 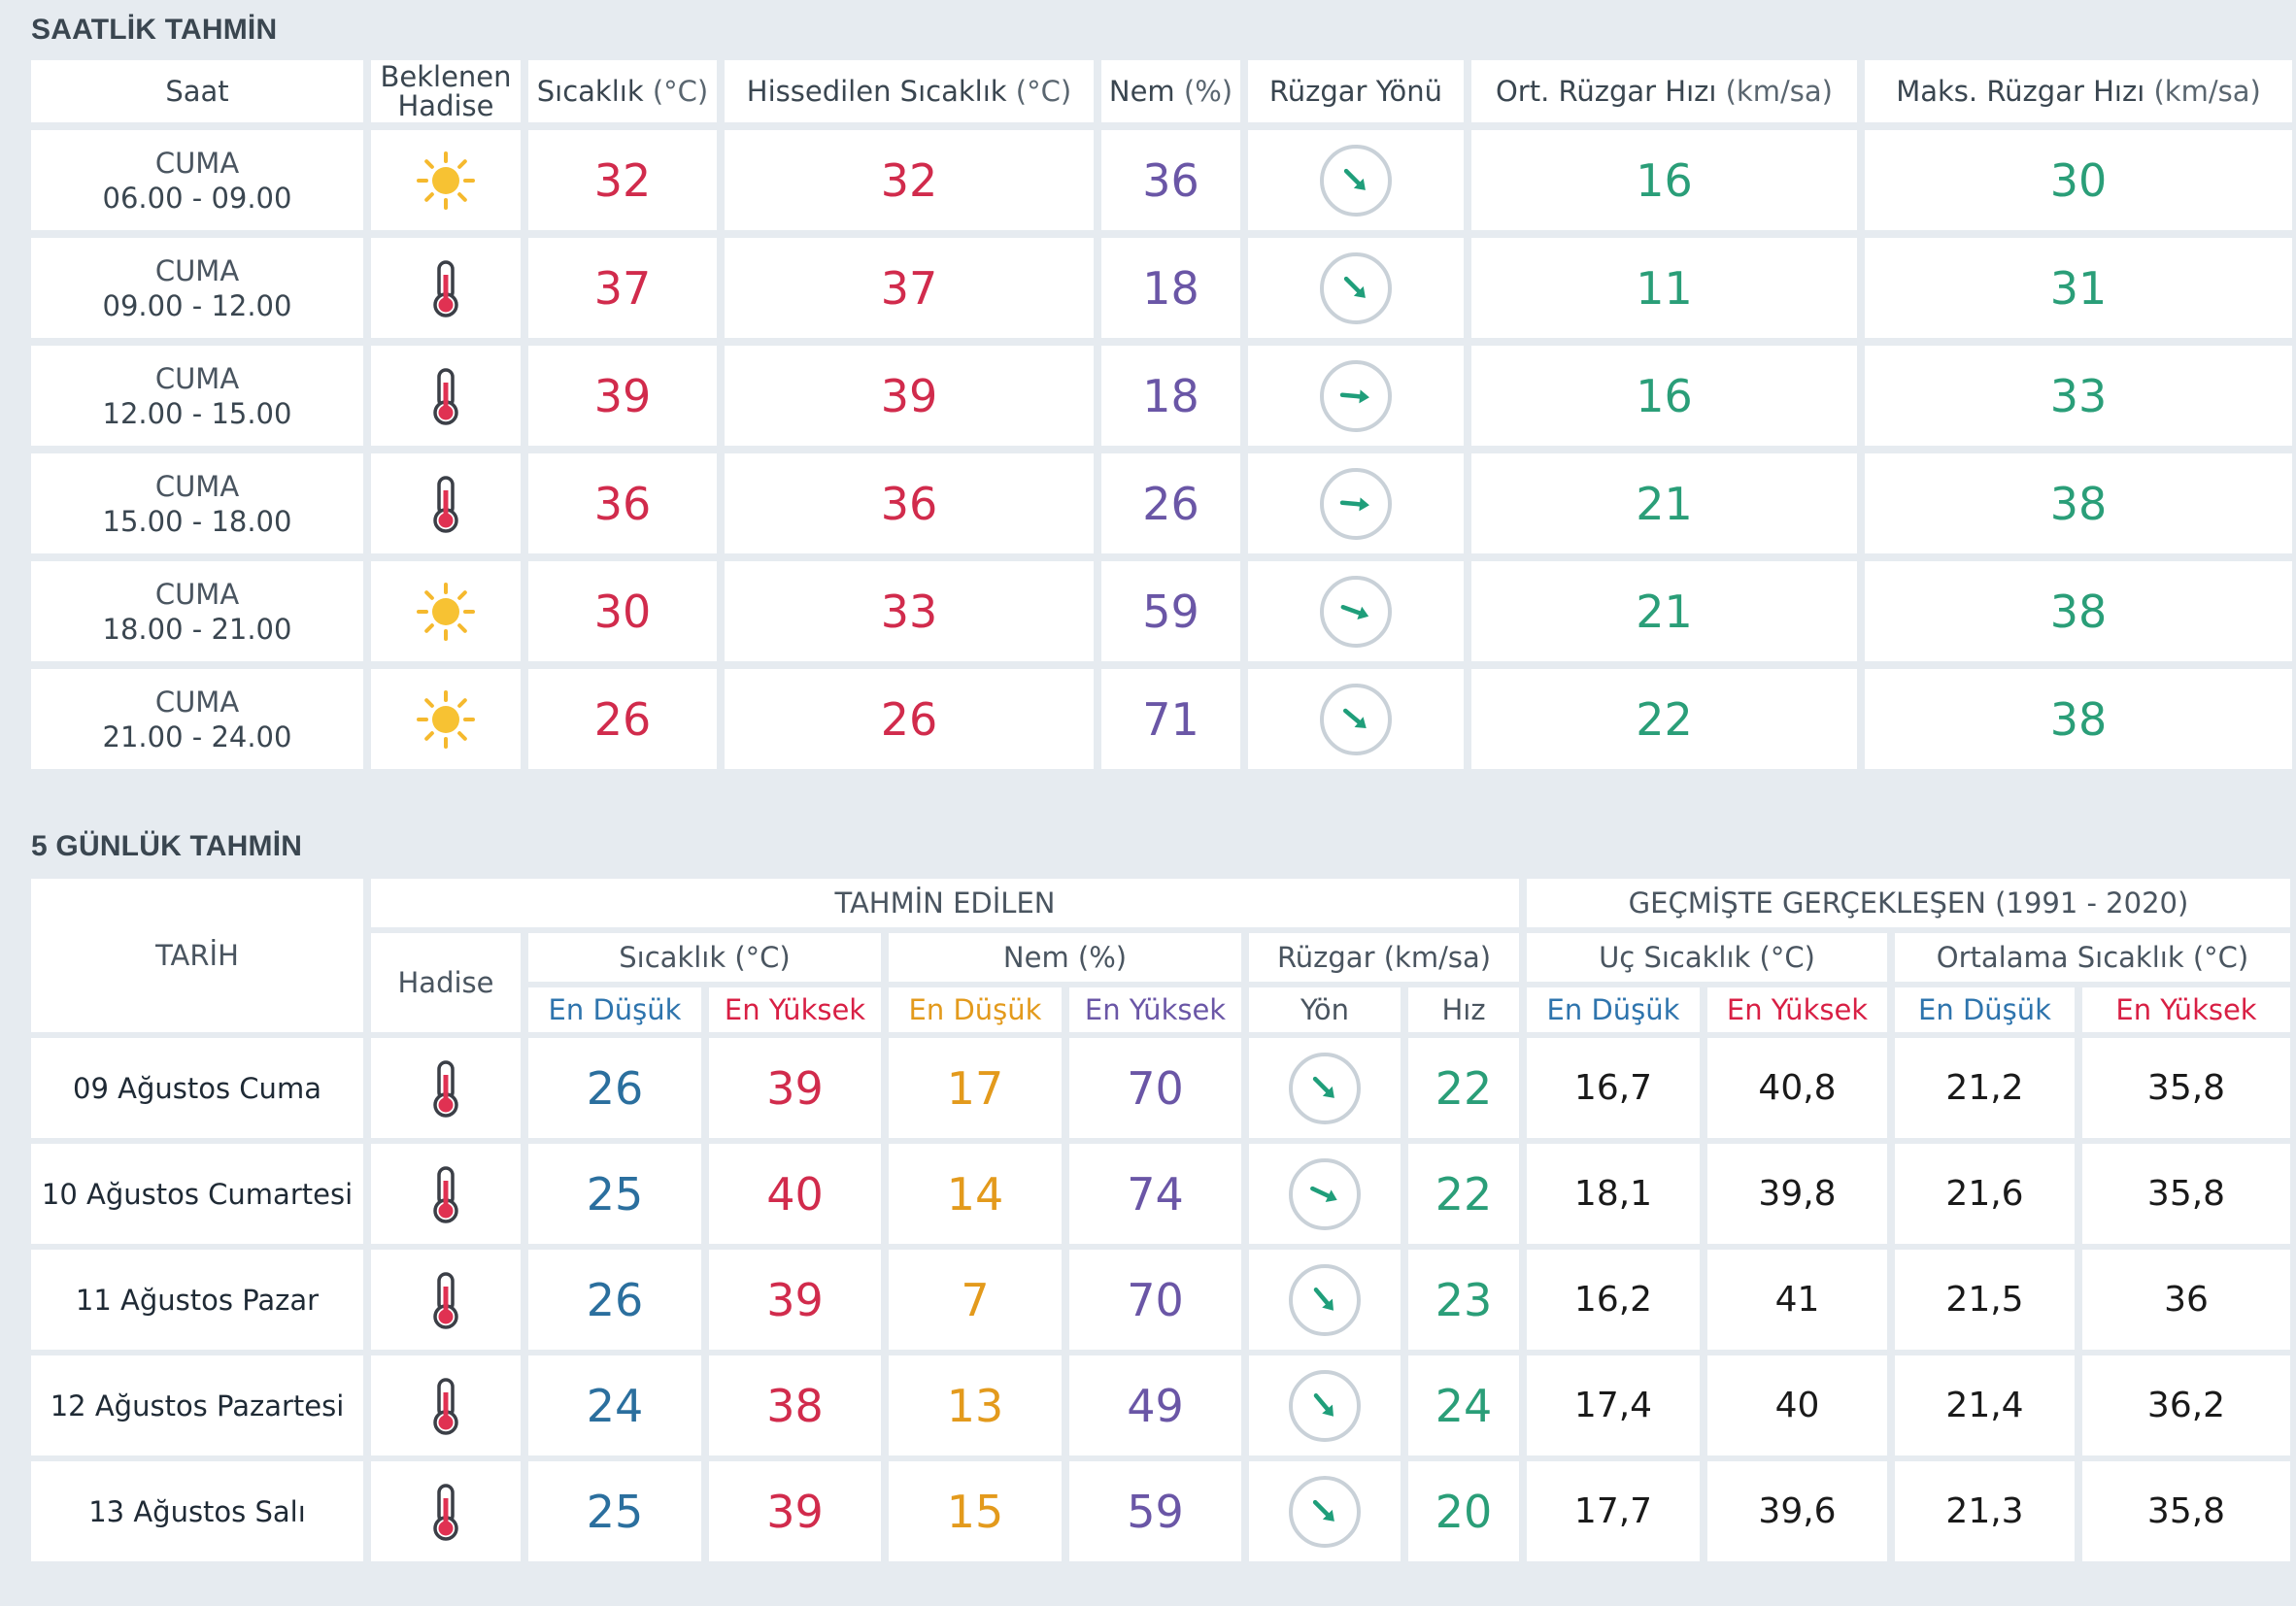 I want to click on daily-temp-min: 24, so click(x=615, y=1405).